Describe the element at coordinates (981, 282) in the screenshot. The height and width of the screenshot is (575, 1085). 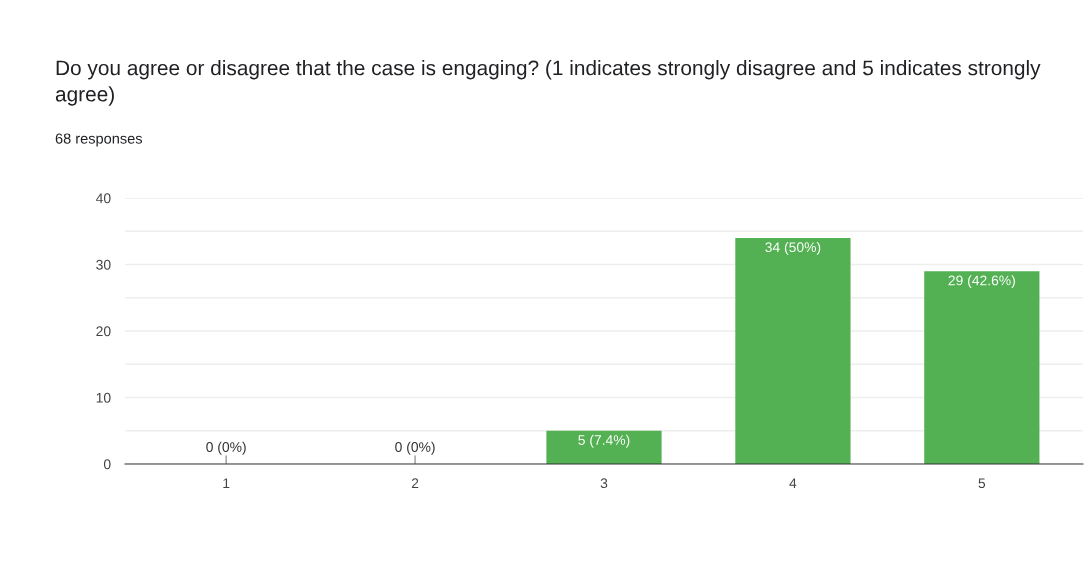
I see `data-label: 29 (42.6%)` at that location.